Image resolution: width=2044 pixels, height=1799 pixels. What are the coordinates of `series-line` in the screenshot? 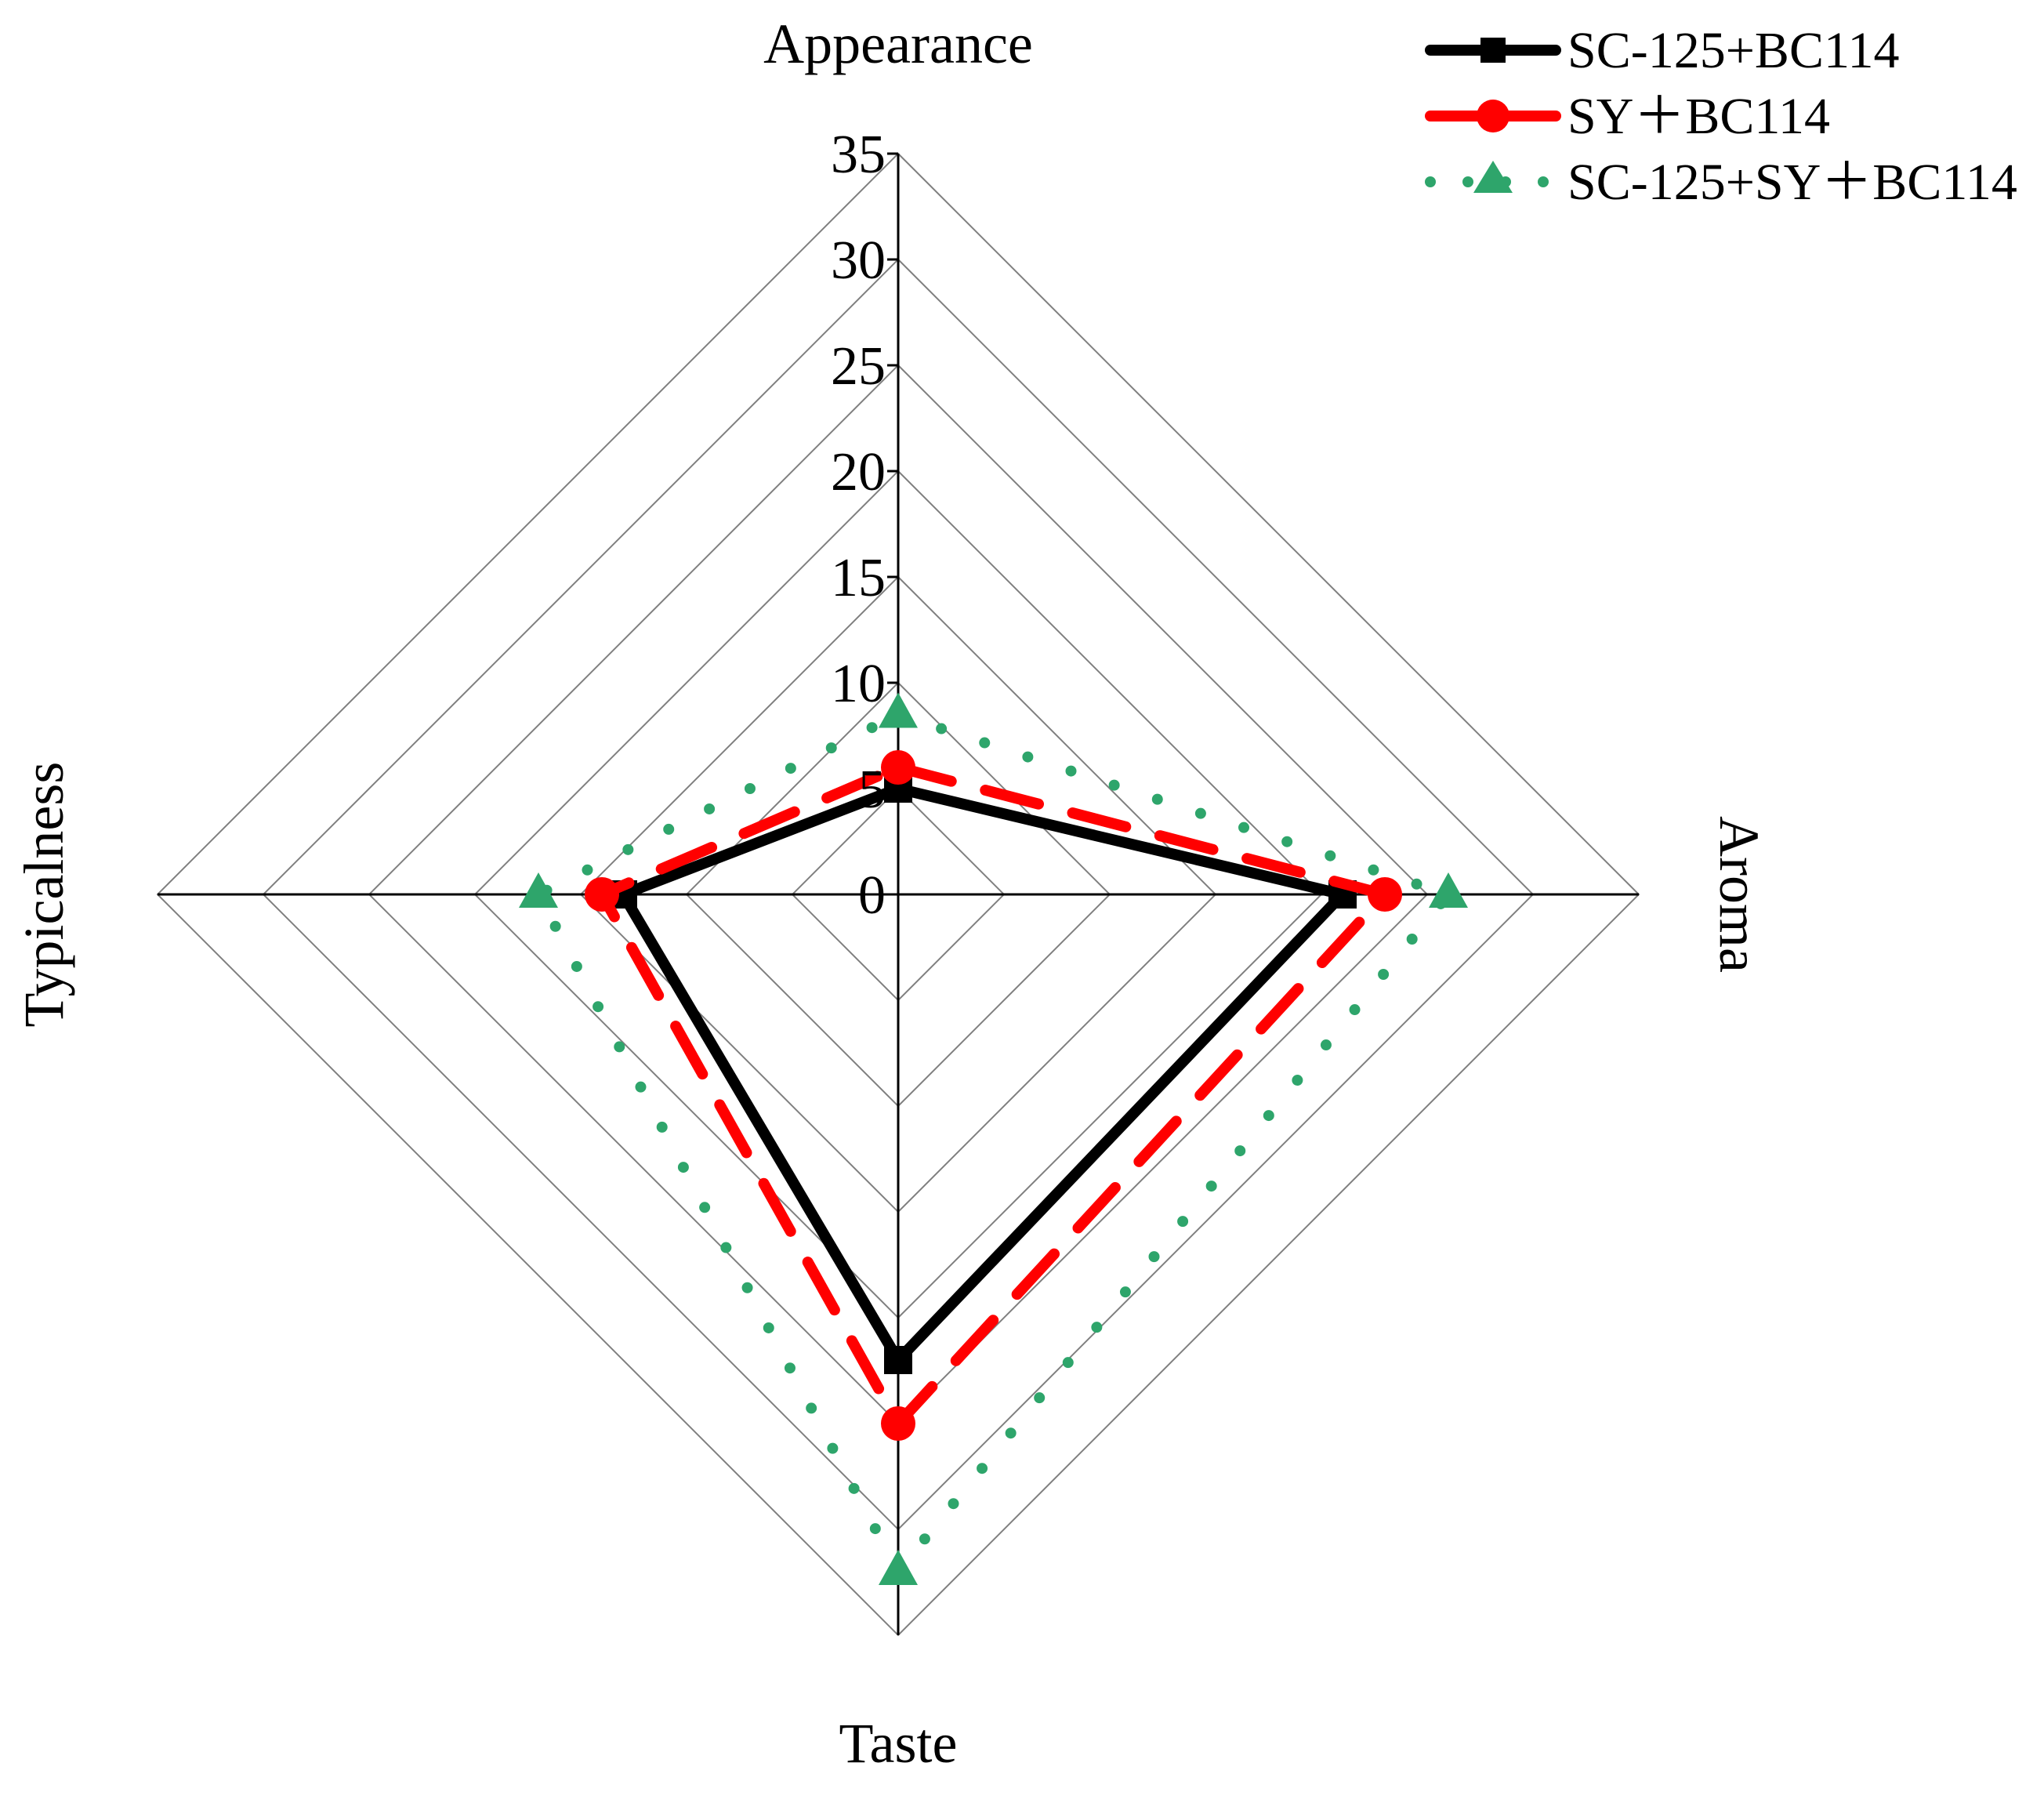 It's located at (993, 1095).